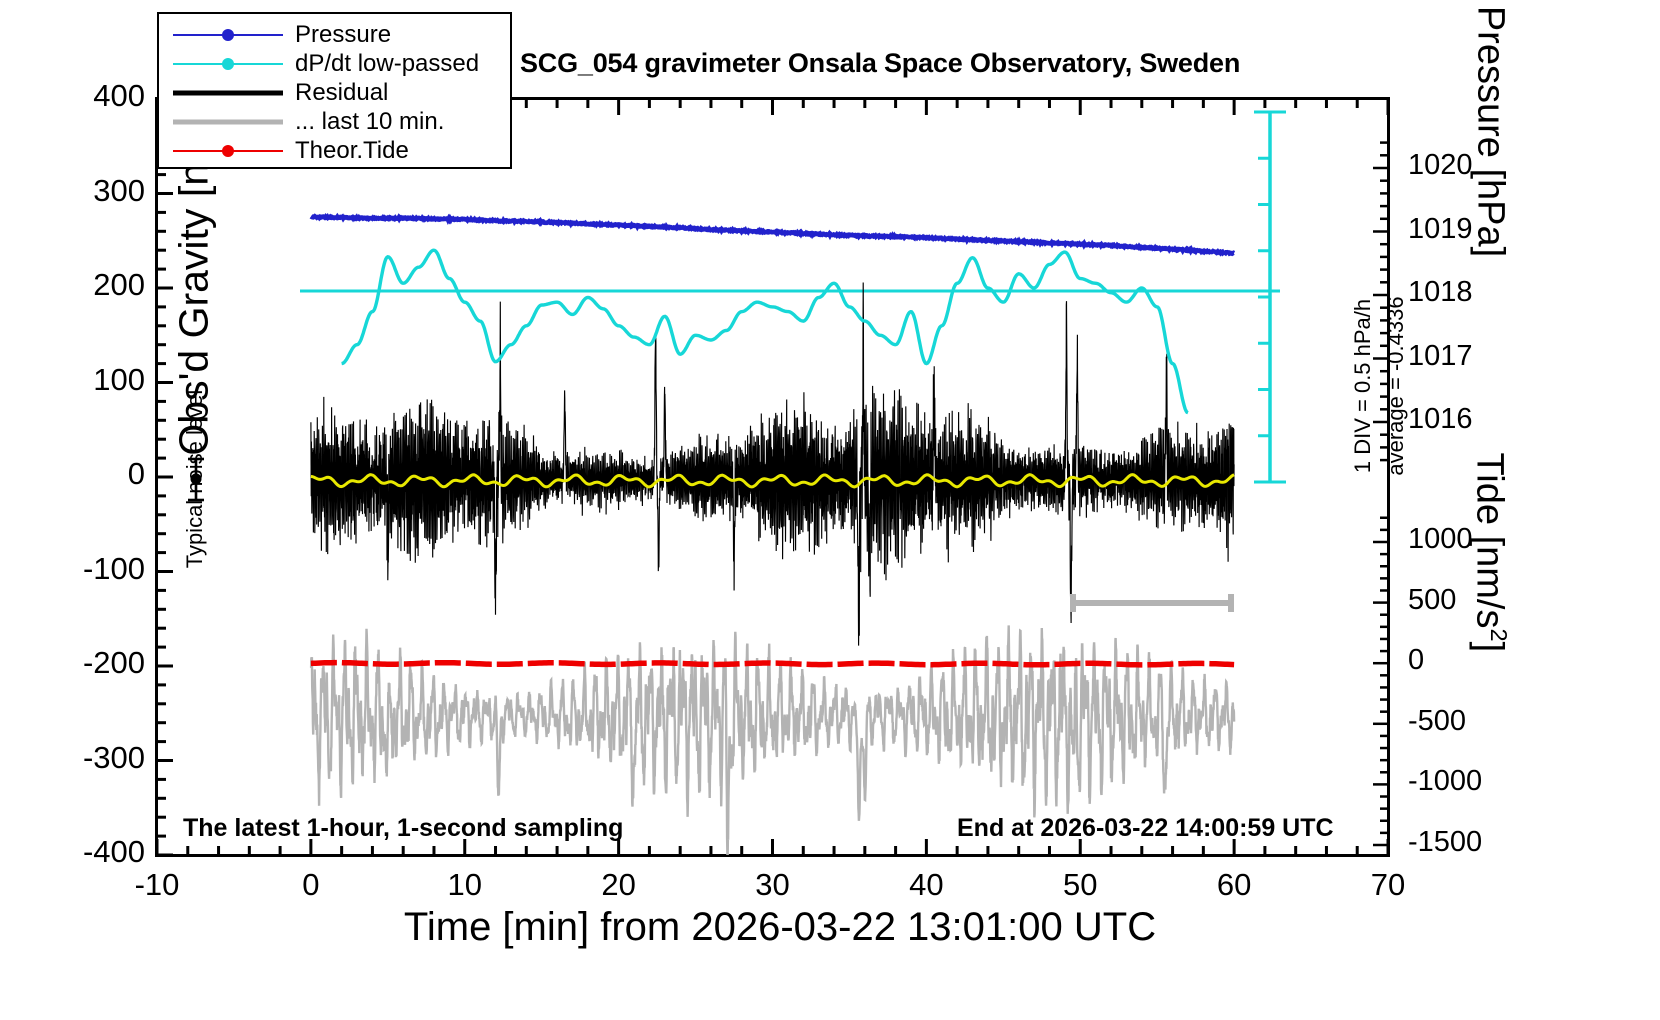 The image size is (1660, 1020). I want to click on y-tick-label: 0, so click(136, 473).